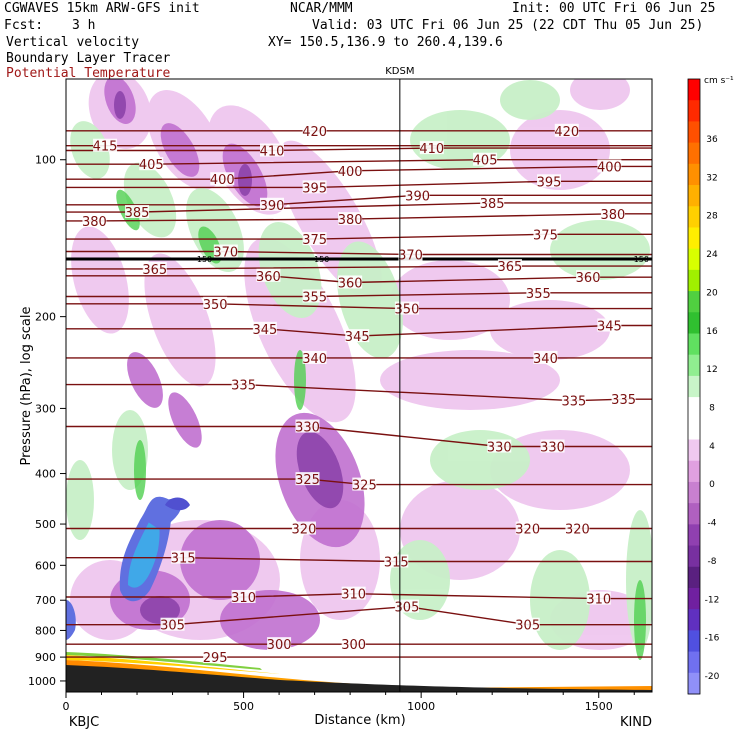  I want to click on theta-label-375: 375, so click(545, 235).